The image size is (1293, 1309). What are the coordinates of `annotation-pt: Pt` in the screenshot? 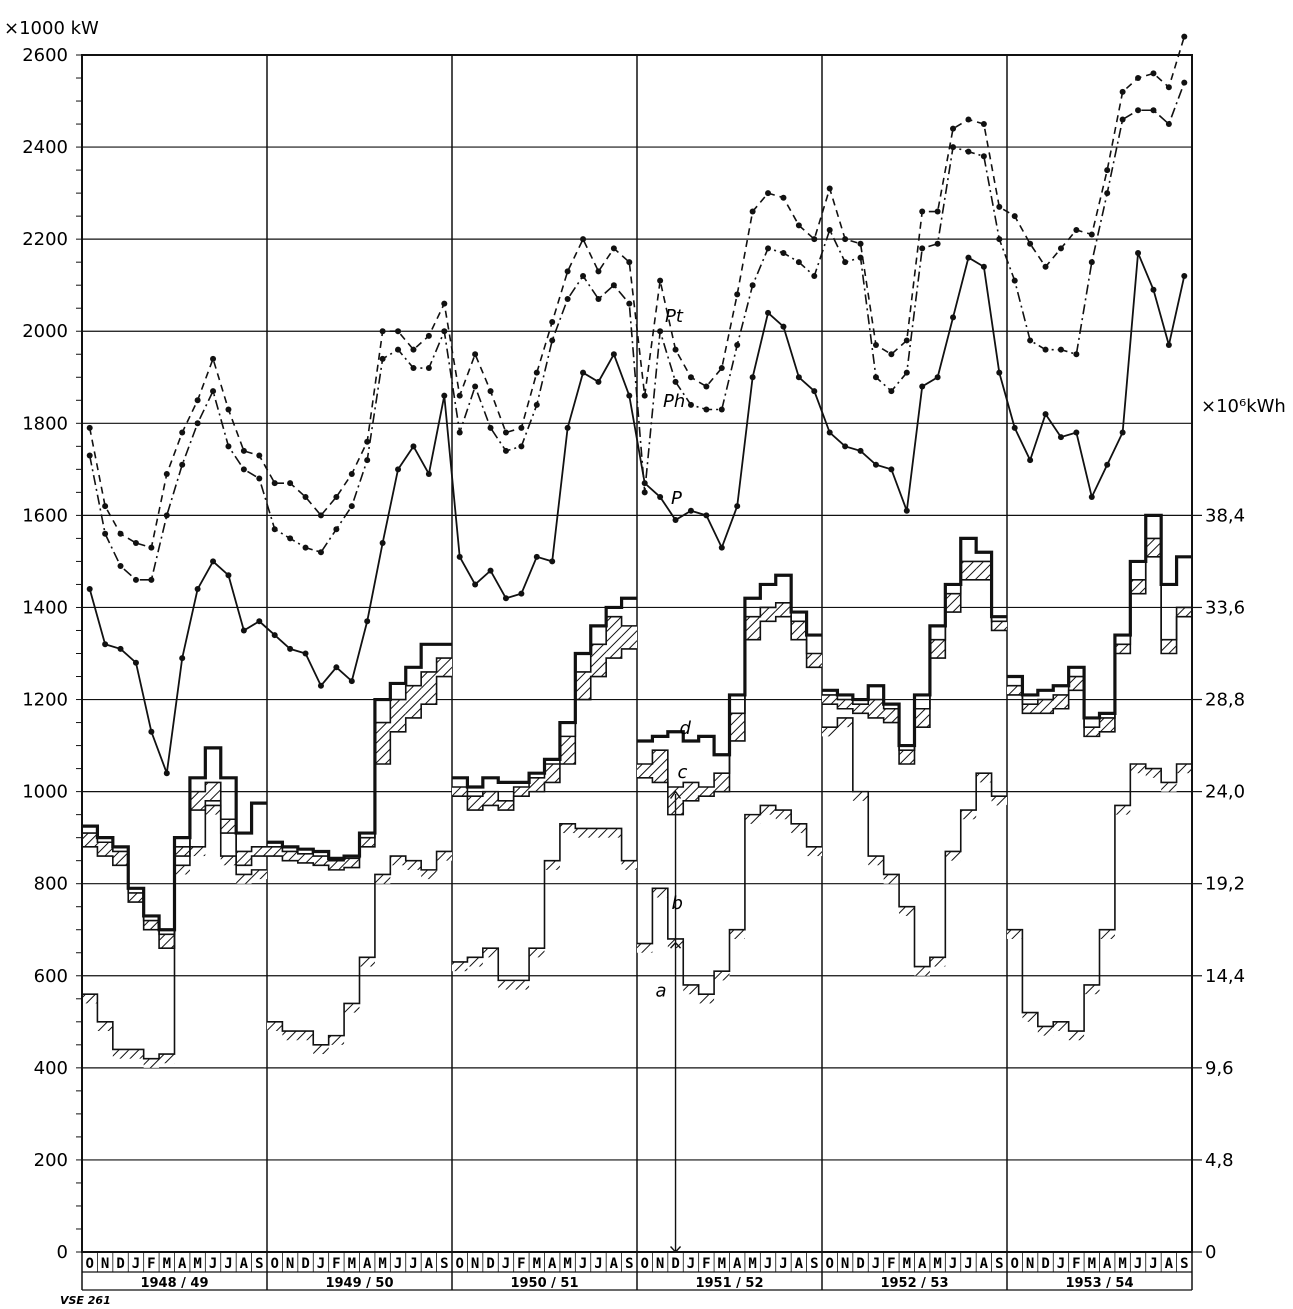 It's located at (674, 316).